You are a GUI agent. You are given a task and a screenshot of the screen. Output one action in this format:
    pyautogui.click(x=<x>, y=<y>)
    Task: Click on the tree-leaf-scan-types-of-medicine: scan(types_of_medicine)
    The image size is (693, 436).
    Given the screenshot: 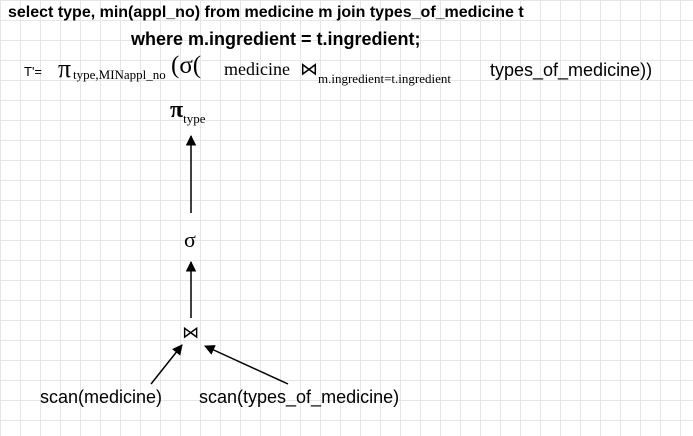 What is the action you would take?
    pyautogui.click(x=299, y=397)
    